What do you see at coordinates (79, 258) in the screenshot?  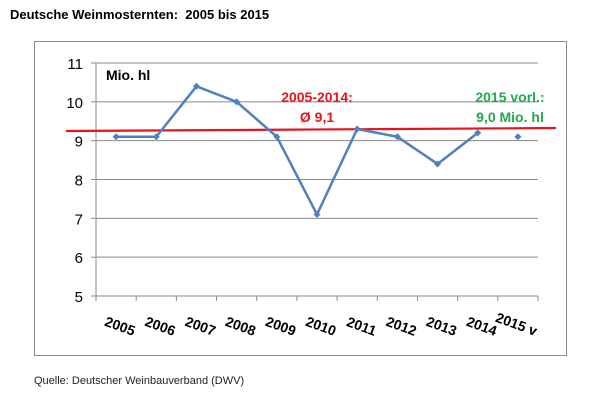 I see `y-tick-label: 6` at bounding box center [79, 258].